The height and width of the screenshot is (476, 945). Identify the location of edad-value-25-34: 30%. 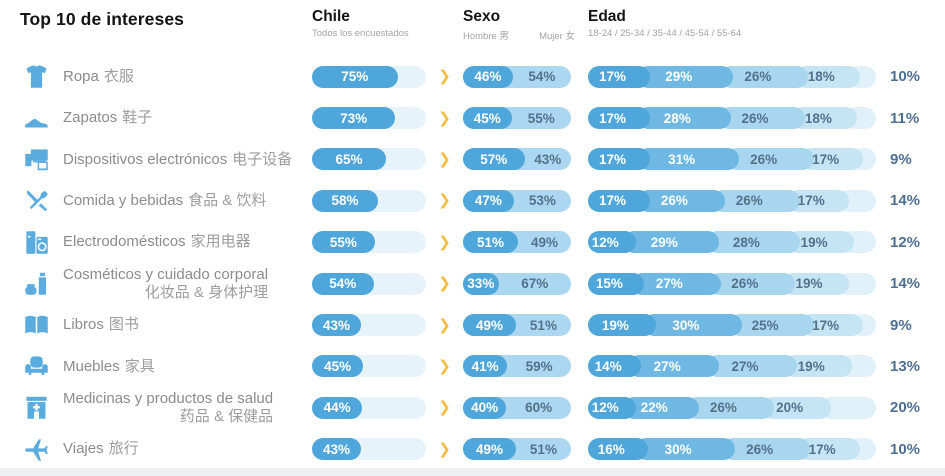
(686, 325).